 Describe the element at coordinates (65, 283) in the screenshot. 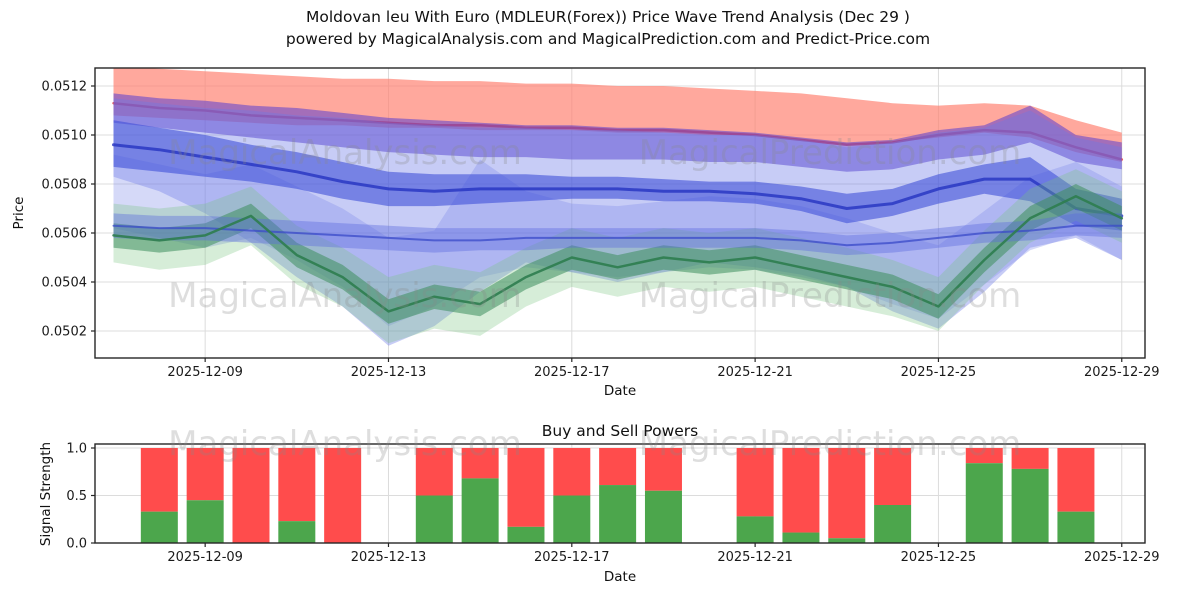

I see `y-tick-label: 0.0504` at that location.